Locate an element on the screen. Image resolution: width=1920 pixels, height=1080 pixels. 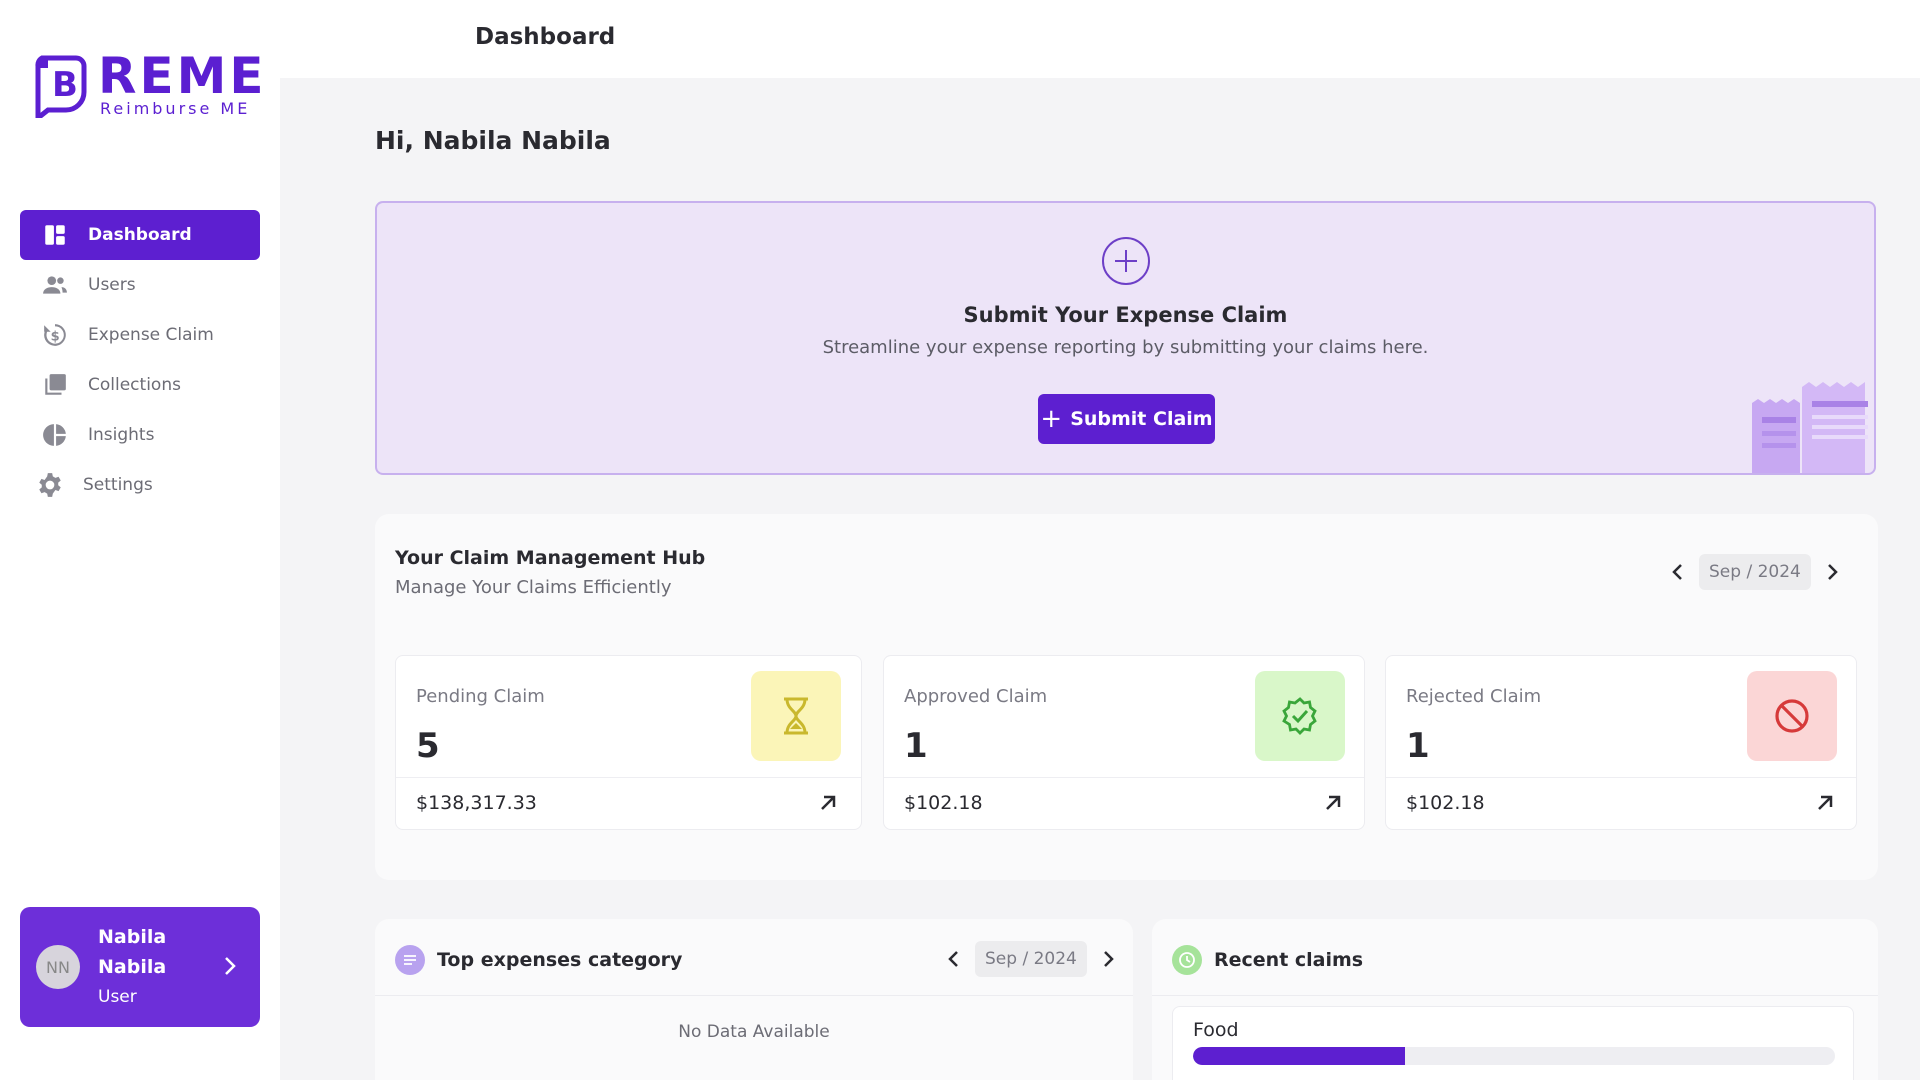
receipt-chat-logo-icon: B is located at coordinates (61, 86).